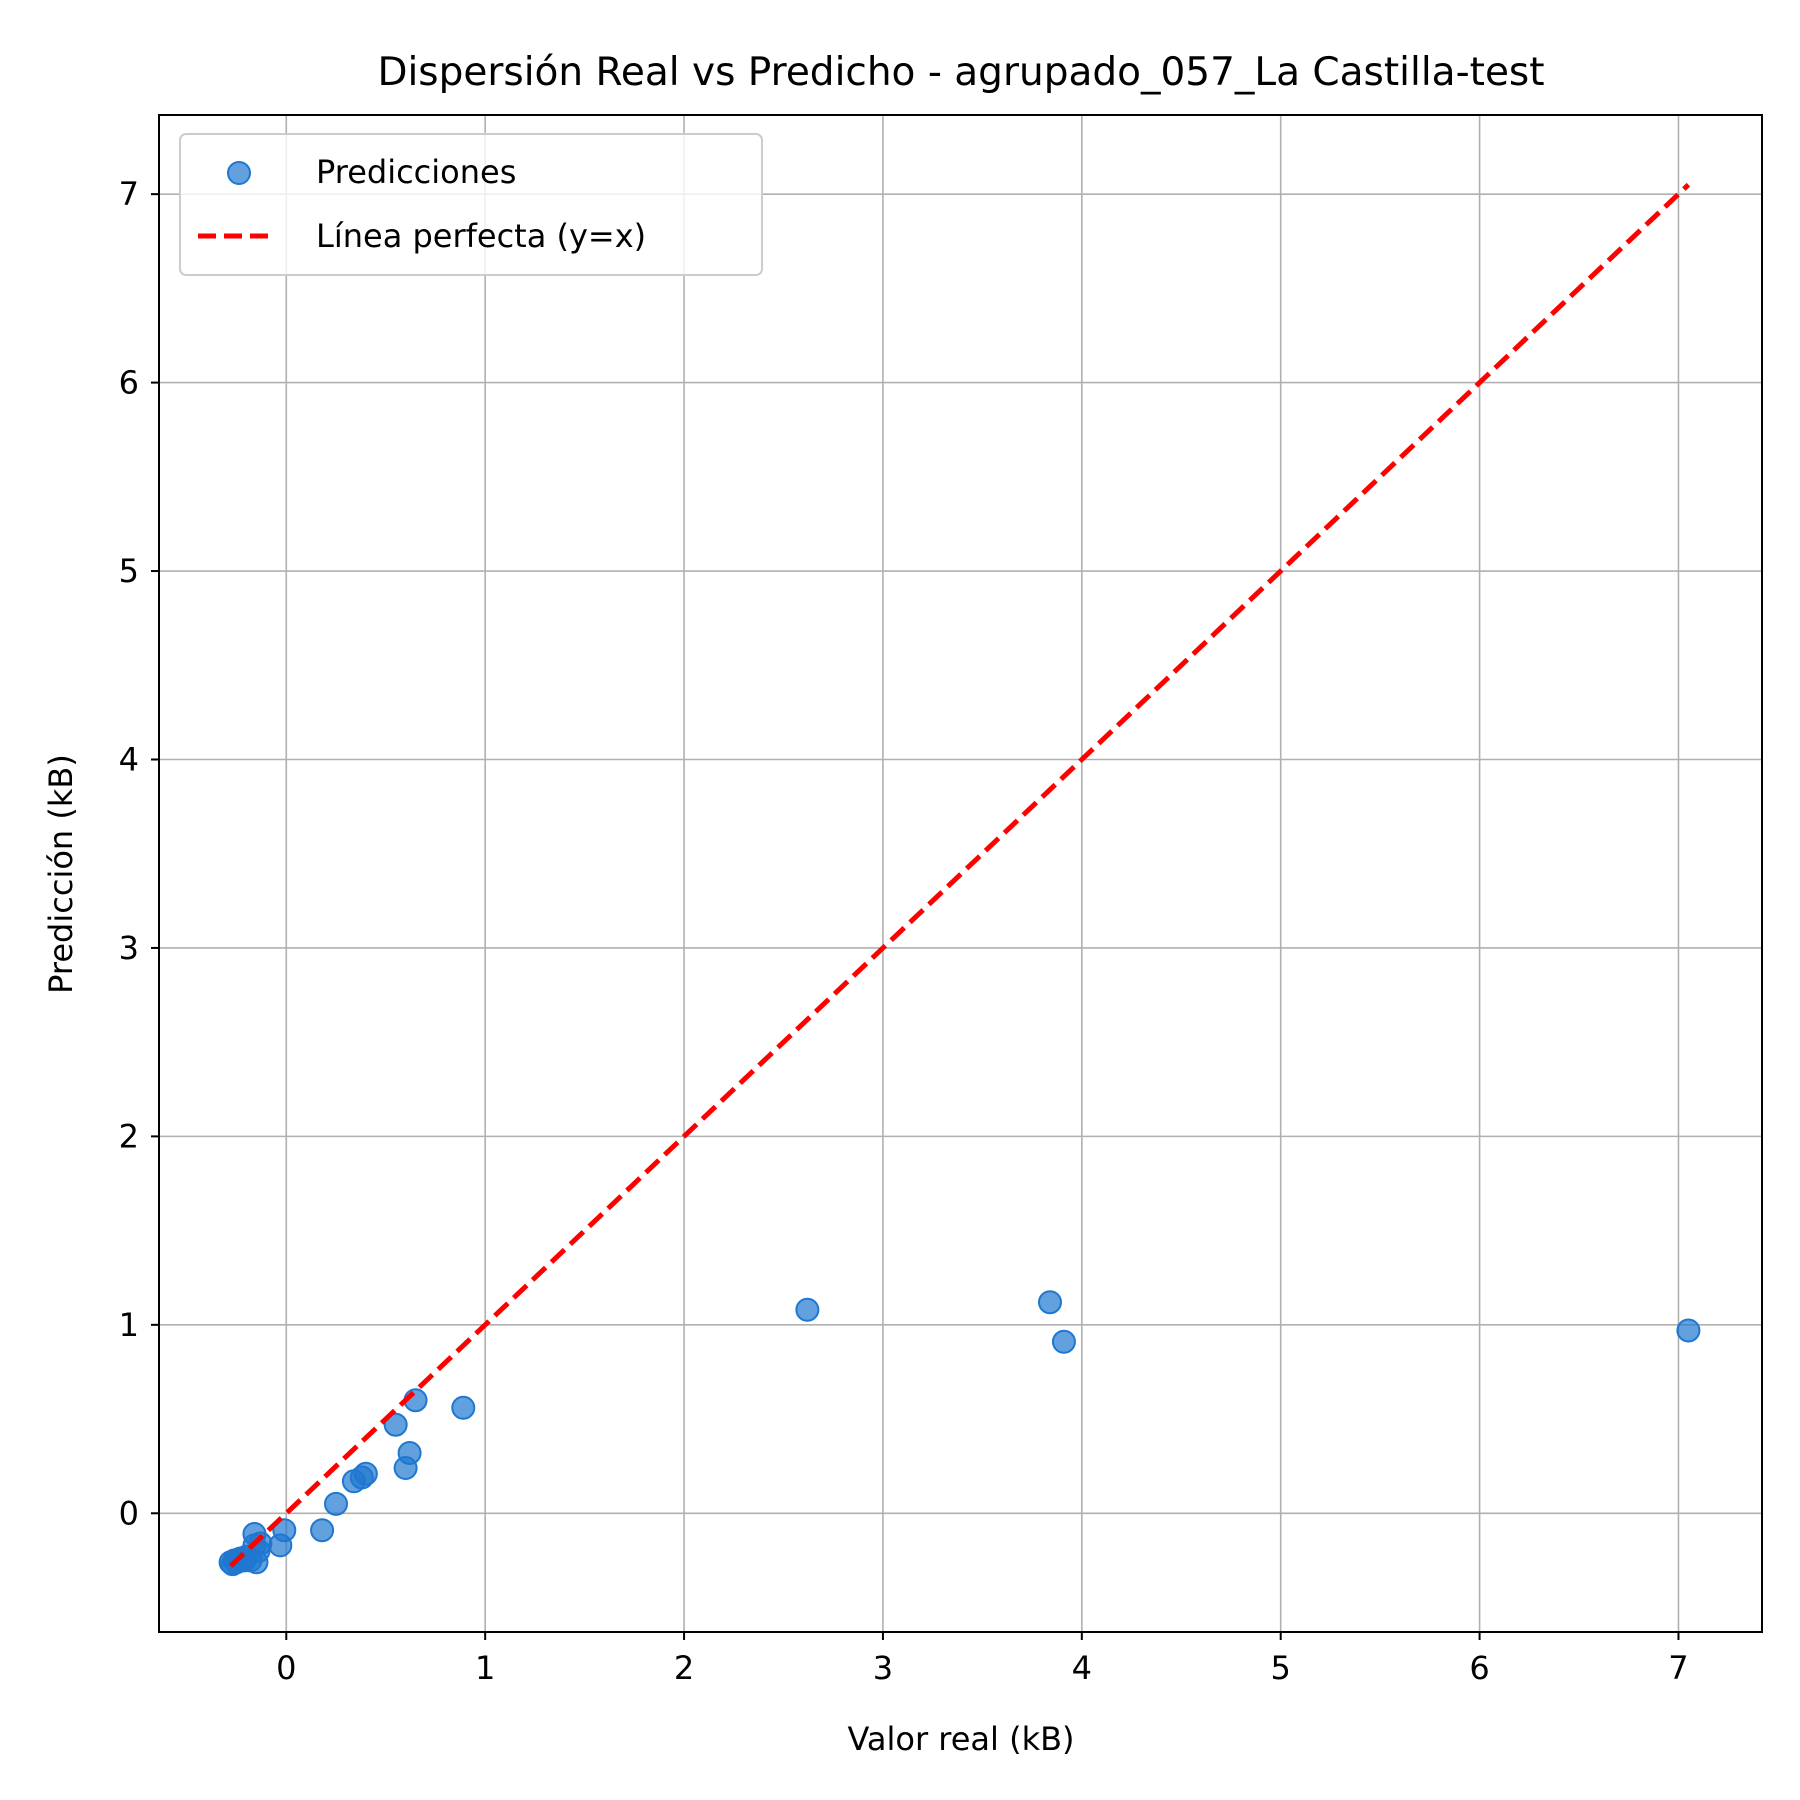  What do you see at coordinates (684, 1668) in the screenshot?
I see `x-tick-label: 2` at bounding box center [684, 1668].